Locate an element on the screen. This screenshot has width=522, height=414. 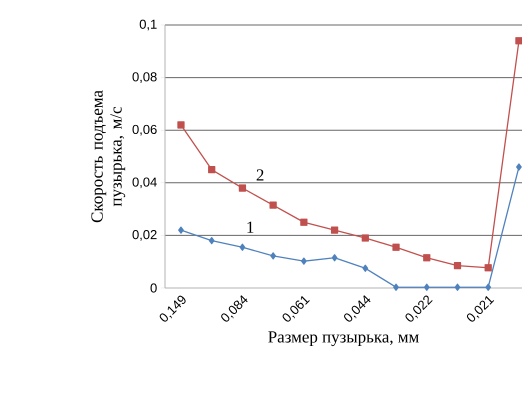
y-tick-label: 0,02 is located at coordinates (144, 235).